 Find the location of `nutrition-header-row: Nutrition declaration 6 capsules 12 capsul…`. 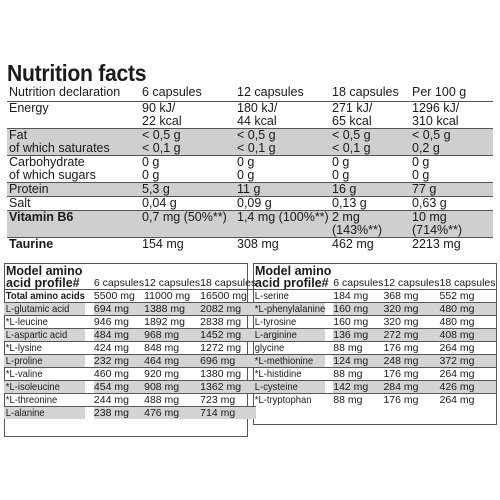

nutrition-header-row: Nutrition declaration 6 capsules 12 capsul… is located at coordinates (250, 94).